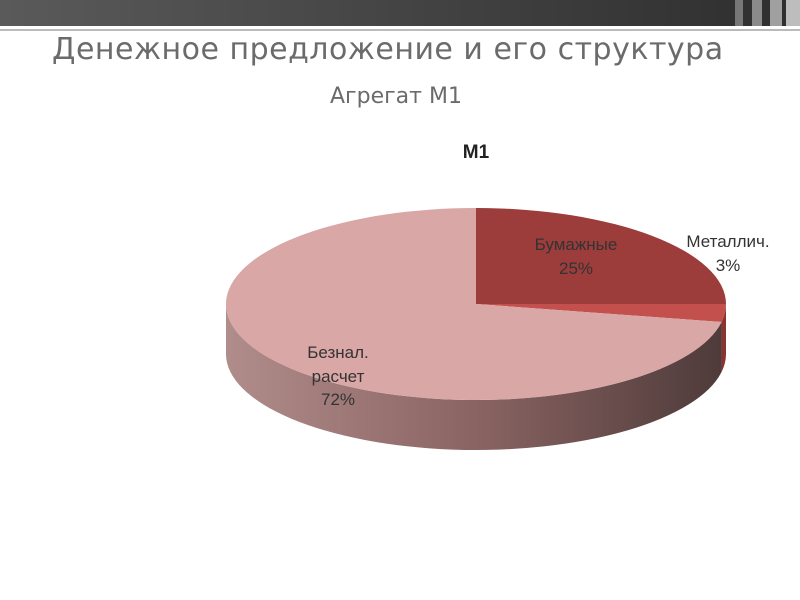 This screenshot has width=800, height=600. Describe the element at coordinates (576, 244) in the screenshot. I see `slice-category-label: Бумажные` at that location.